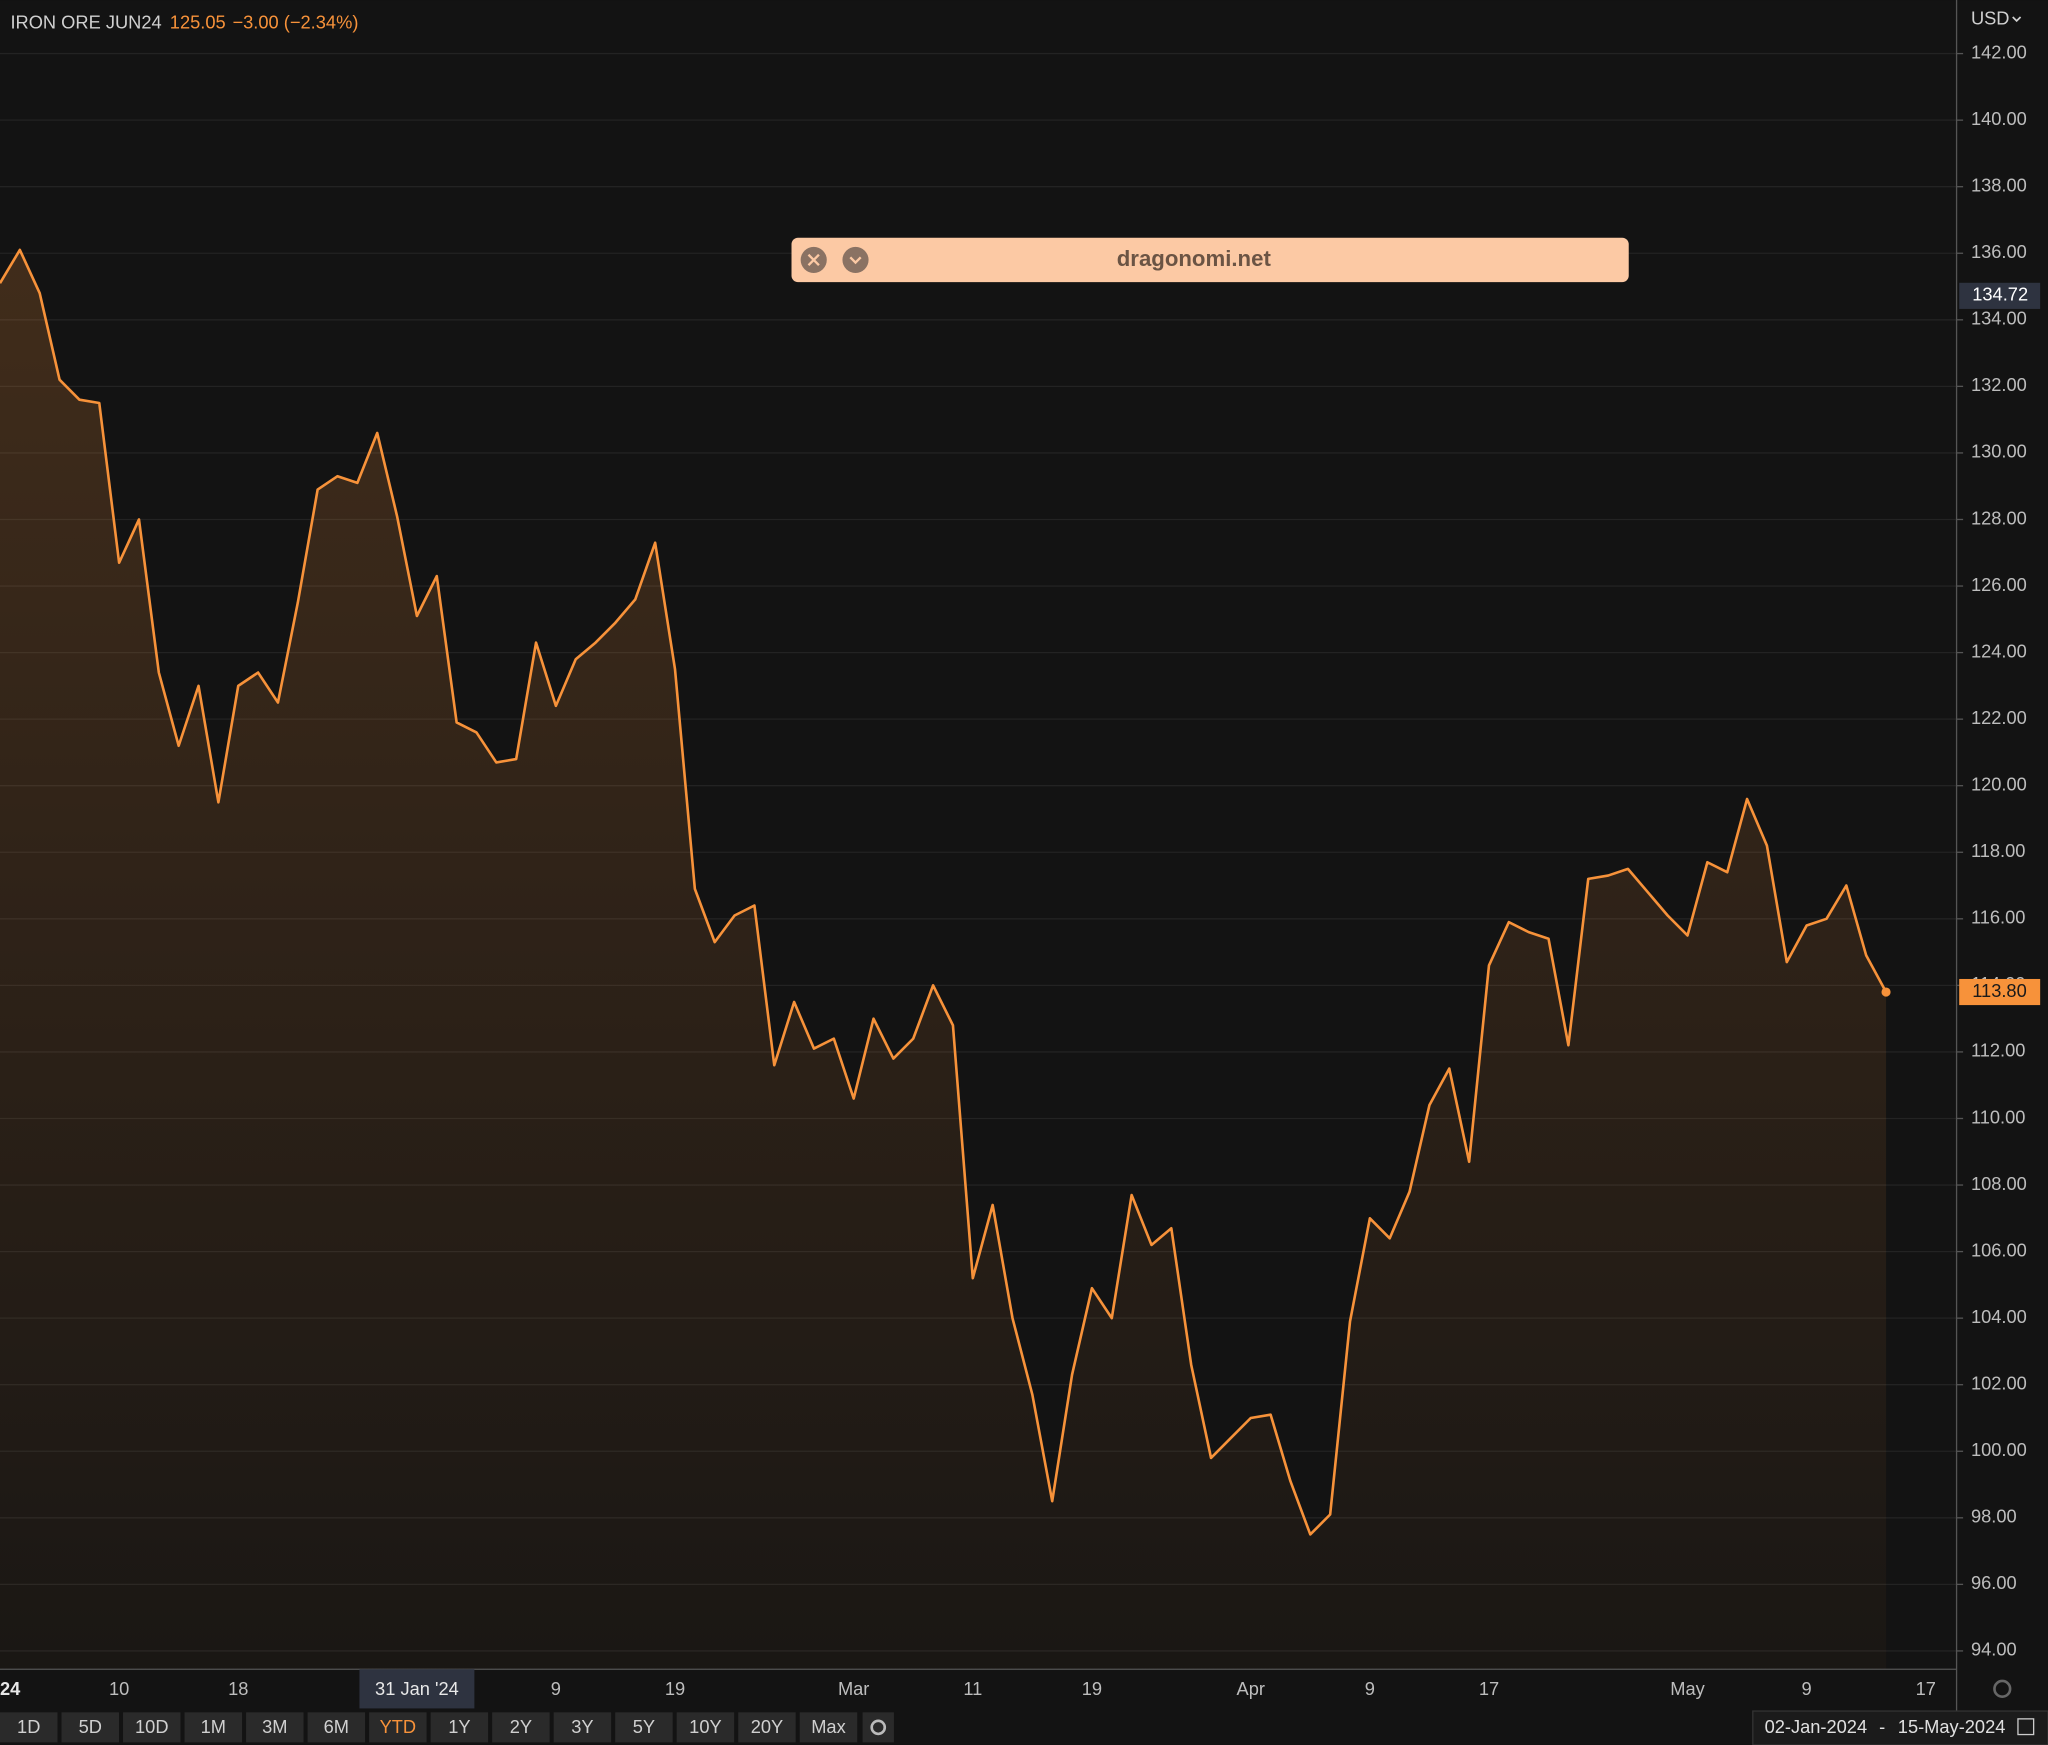  I want to click on expand-button, so click(855, 259).